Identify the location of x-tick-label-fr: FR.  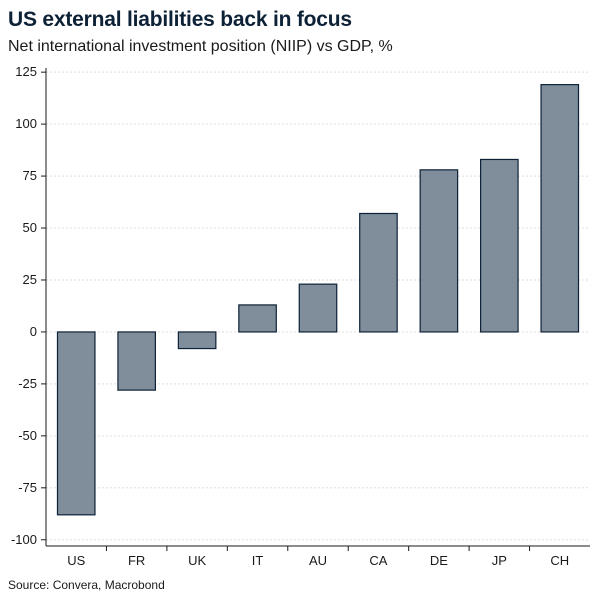
(136, 560).